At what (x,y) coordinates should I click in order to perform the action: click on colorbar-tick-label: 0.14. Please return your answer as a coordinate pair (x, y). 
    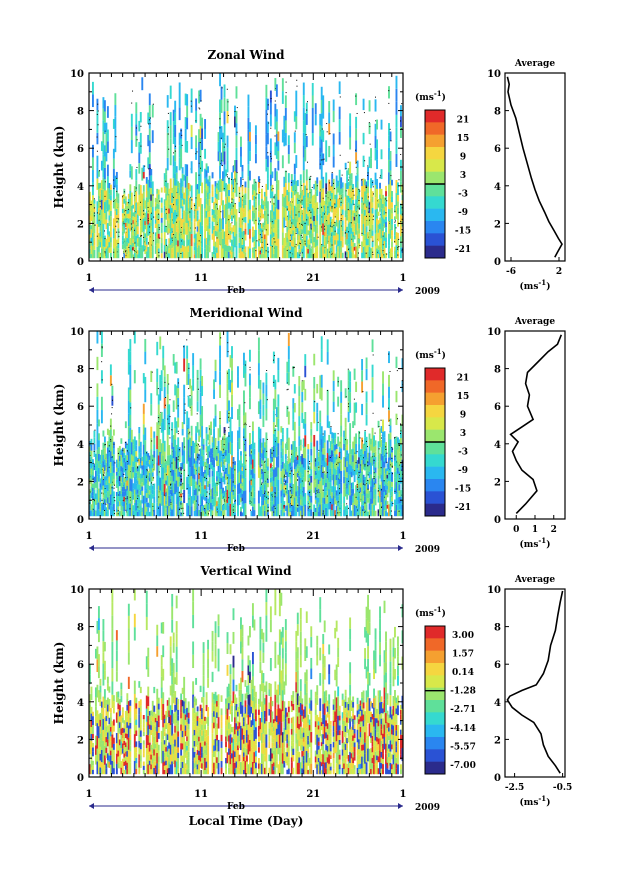
    Looking at the image, I should click on (463, 673).